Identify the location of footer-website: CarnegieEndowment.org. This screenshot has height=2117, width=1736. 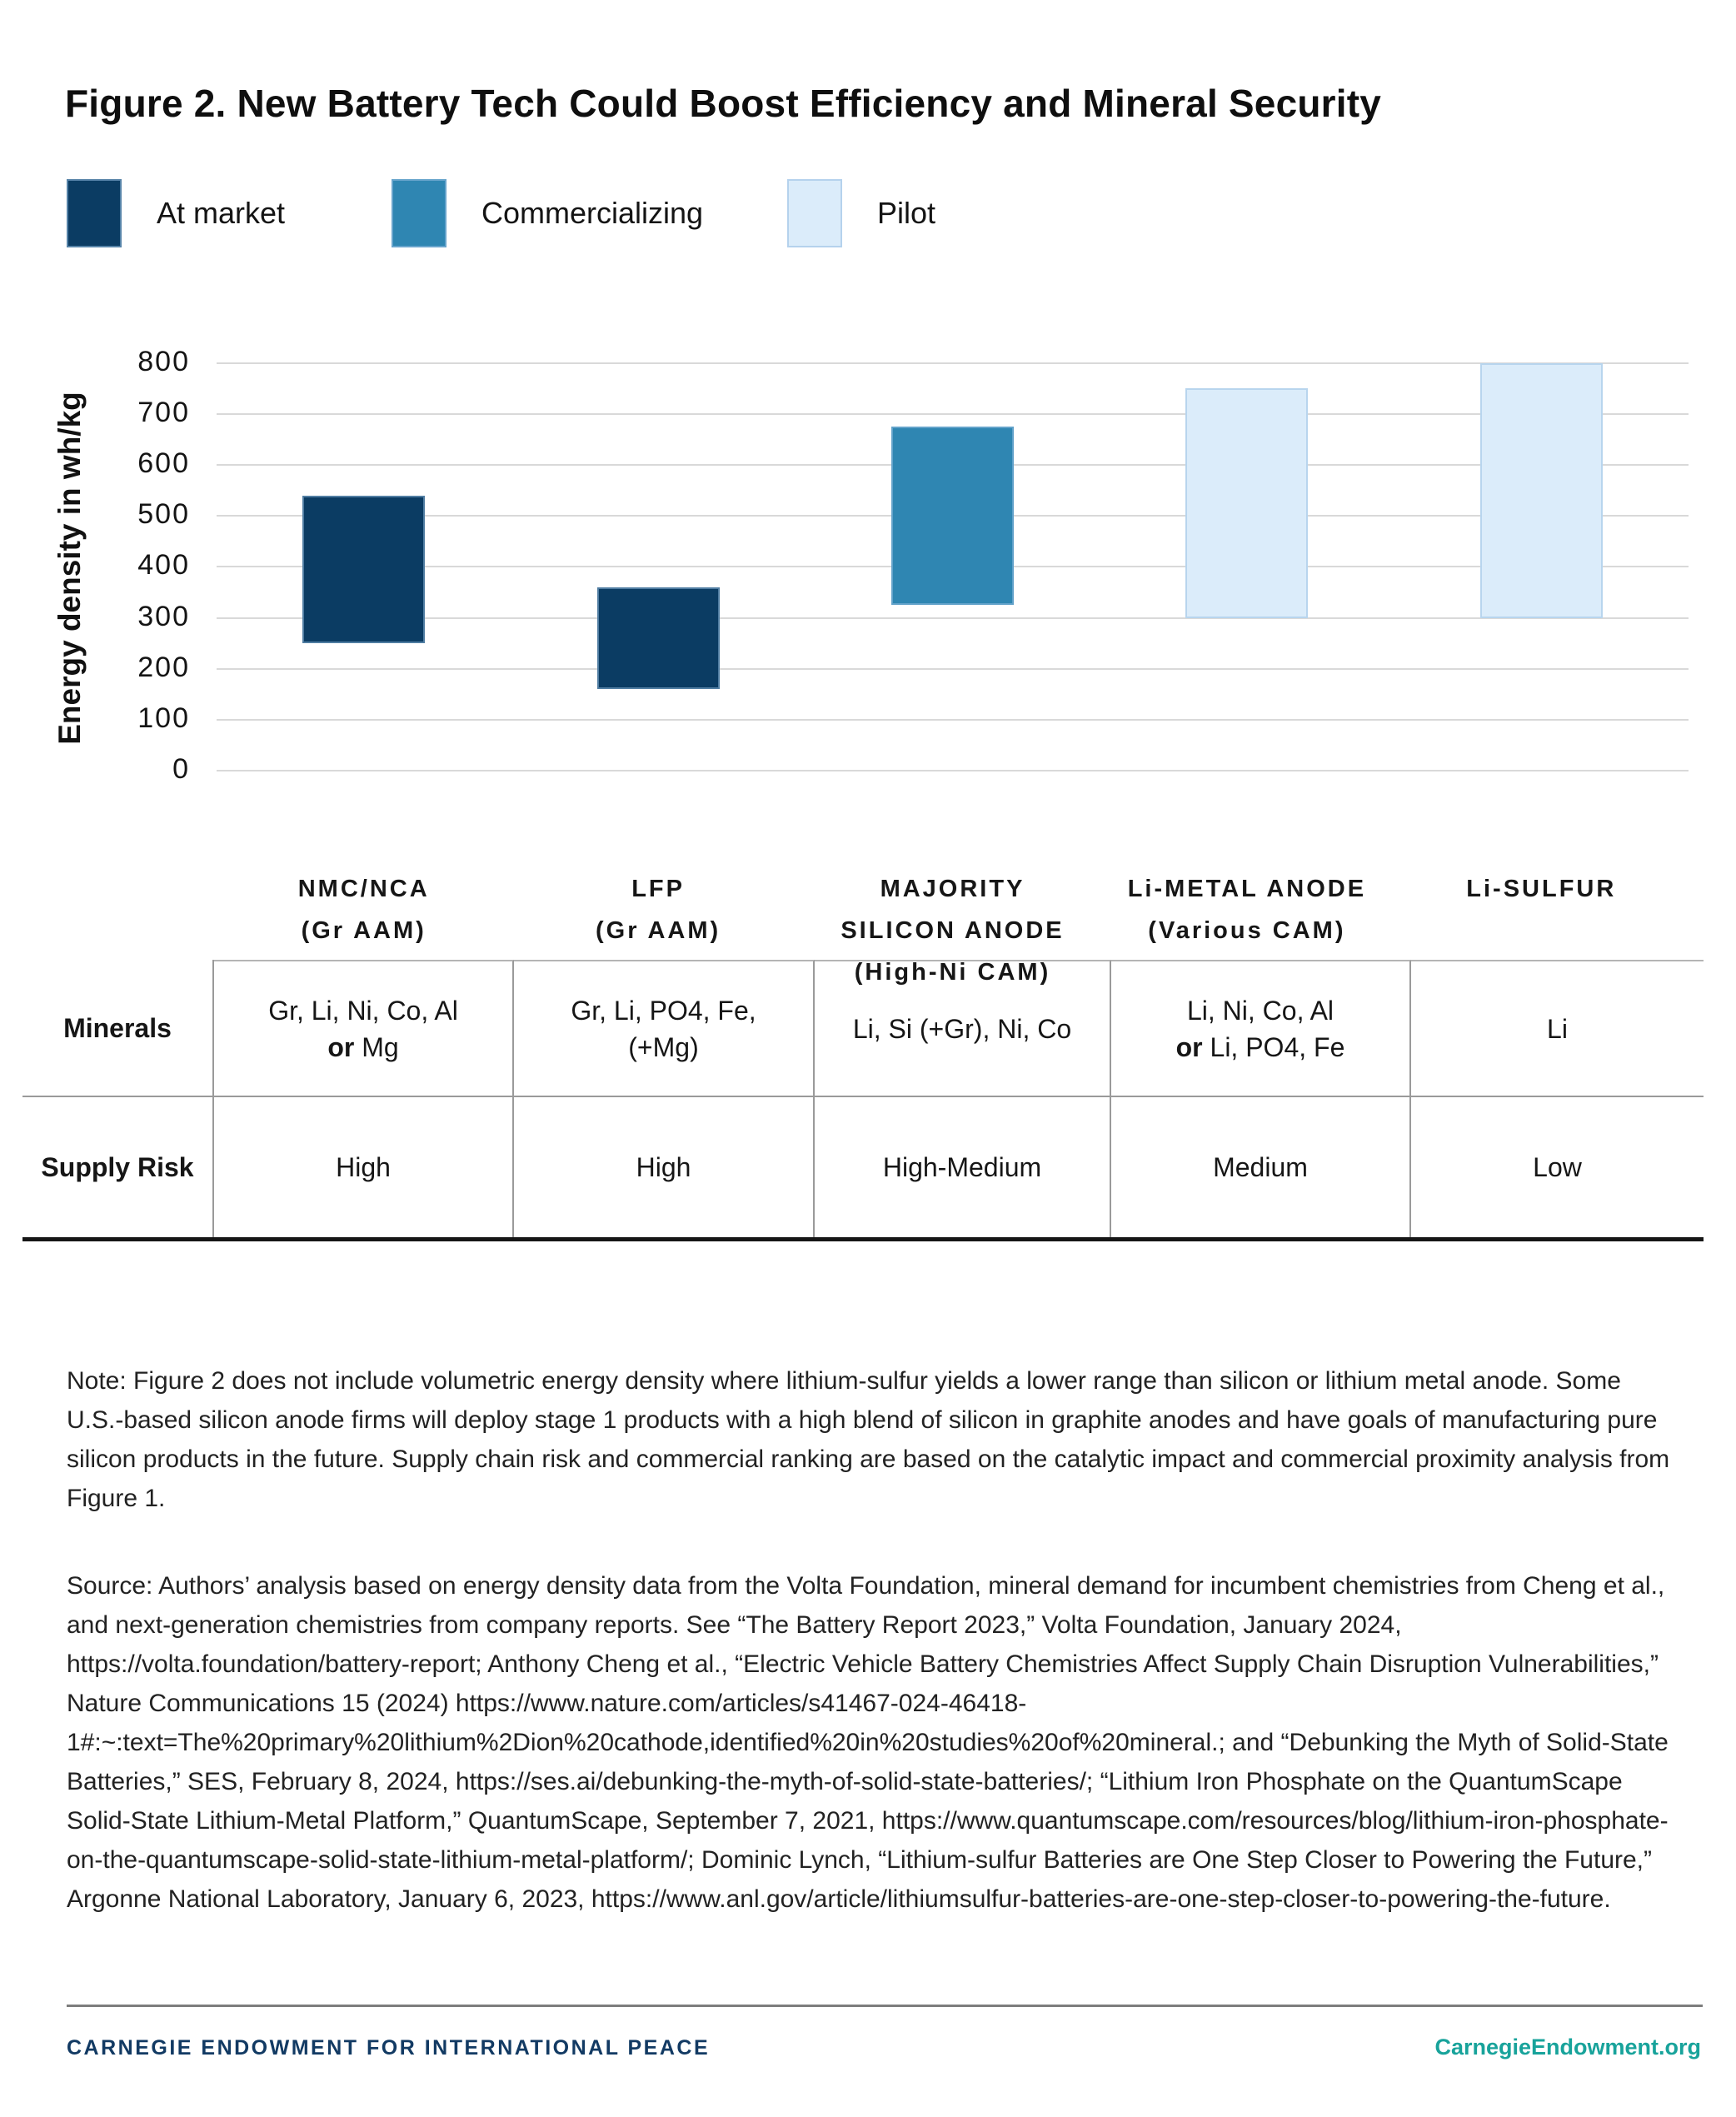
(1567, 2047).